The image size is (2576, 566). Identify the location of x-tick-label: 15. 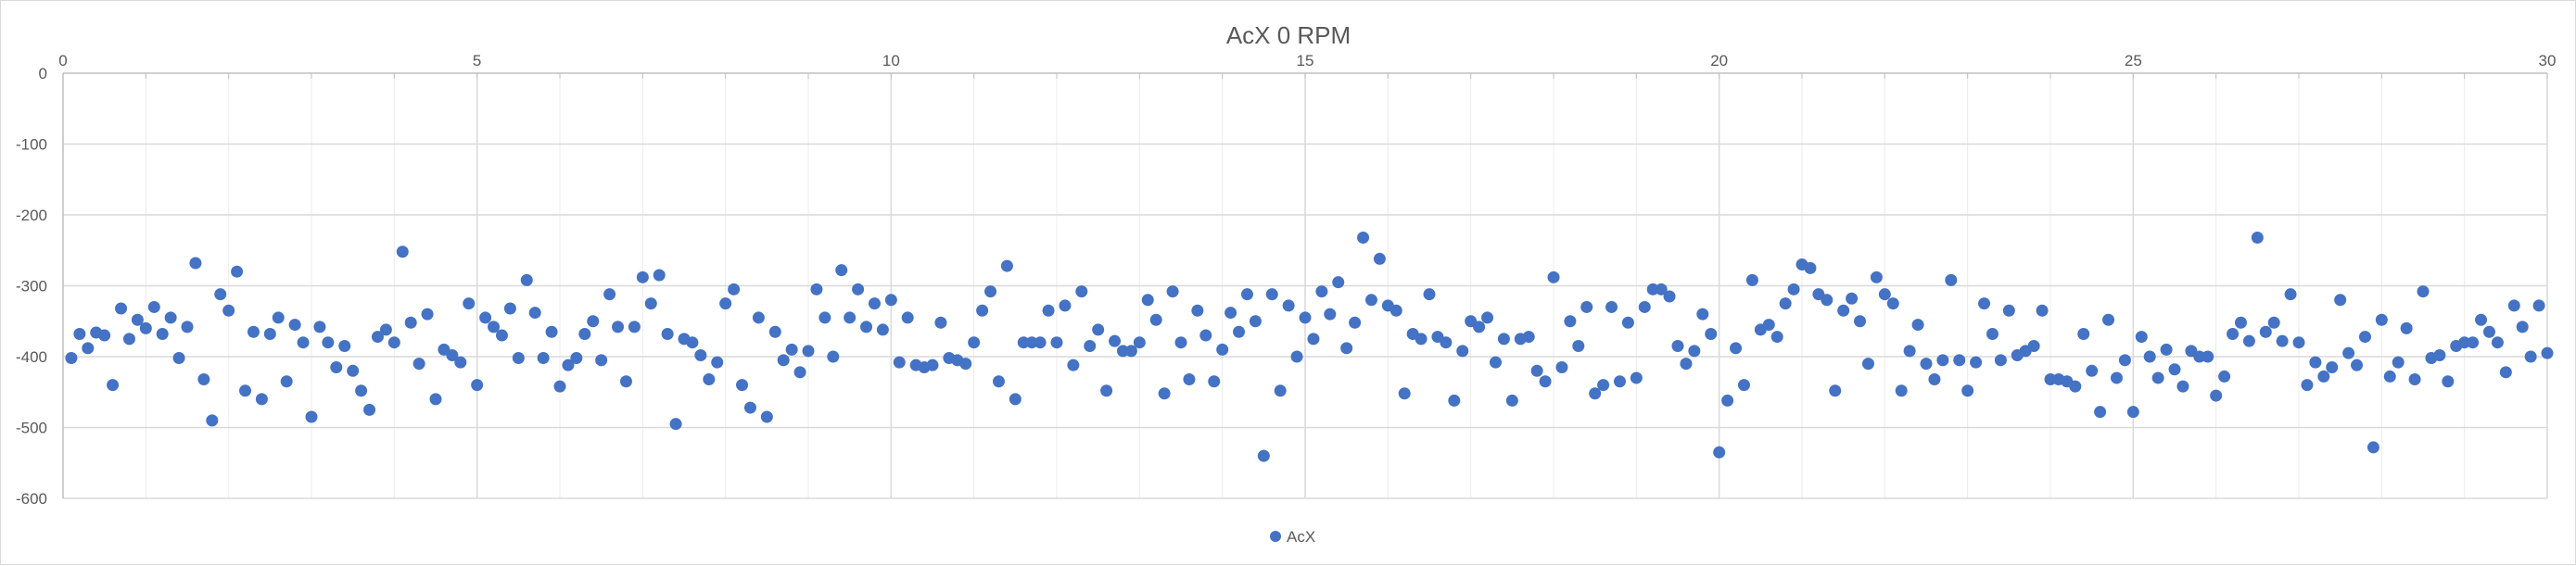
(1305, 60).